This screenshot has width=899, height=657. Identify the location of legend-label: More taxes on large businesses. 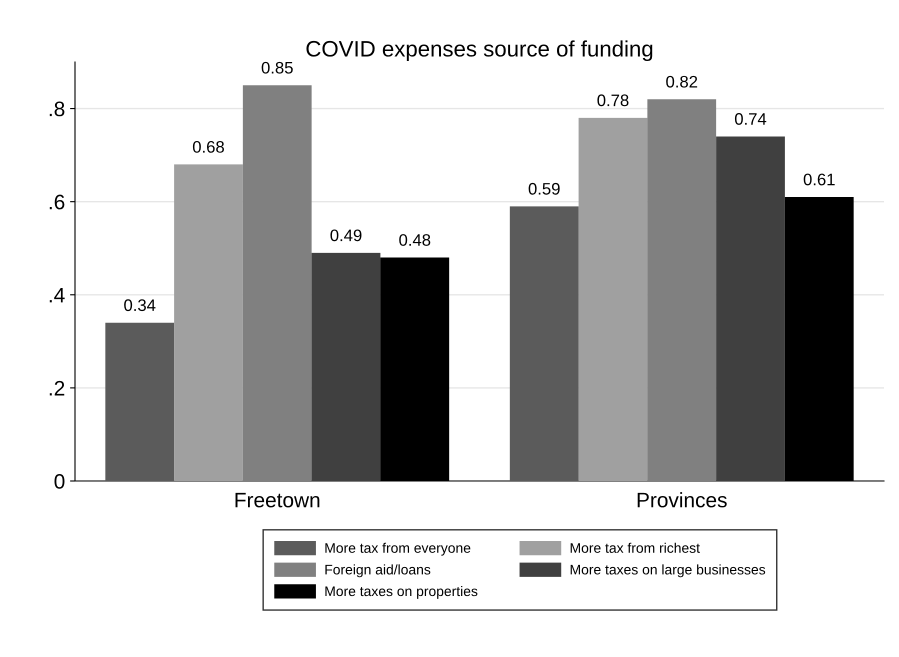
(668, 571).